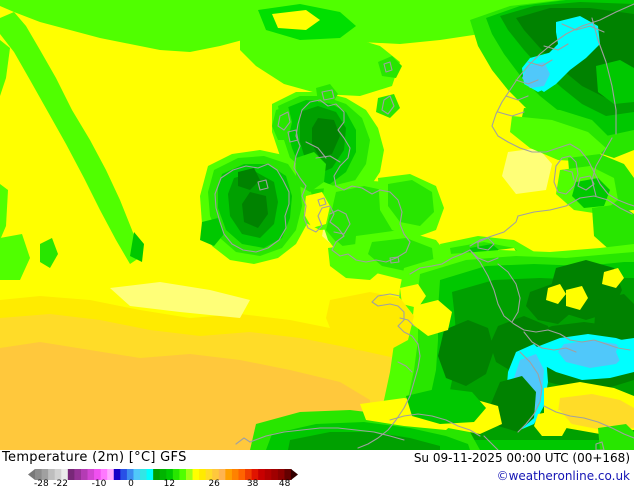  I want to click on temp-band-italy-green, so click(616, 437).